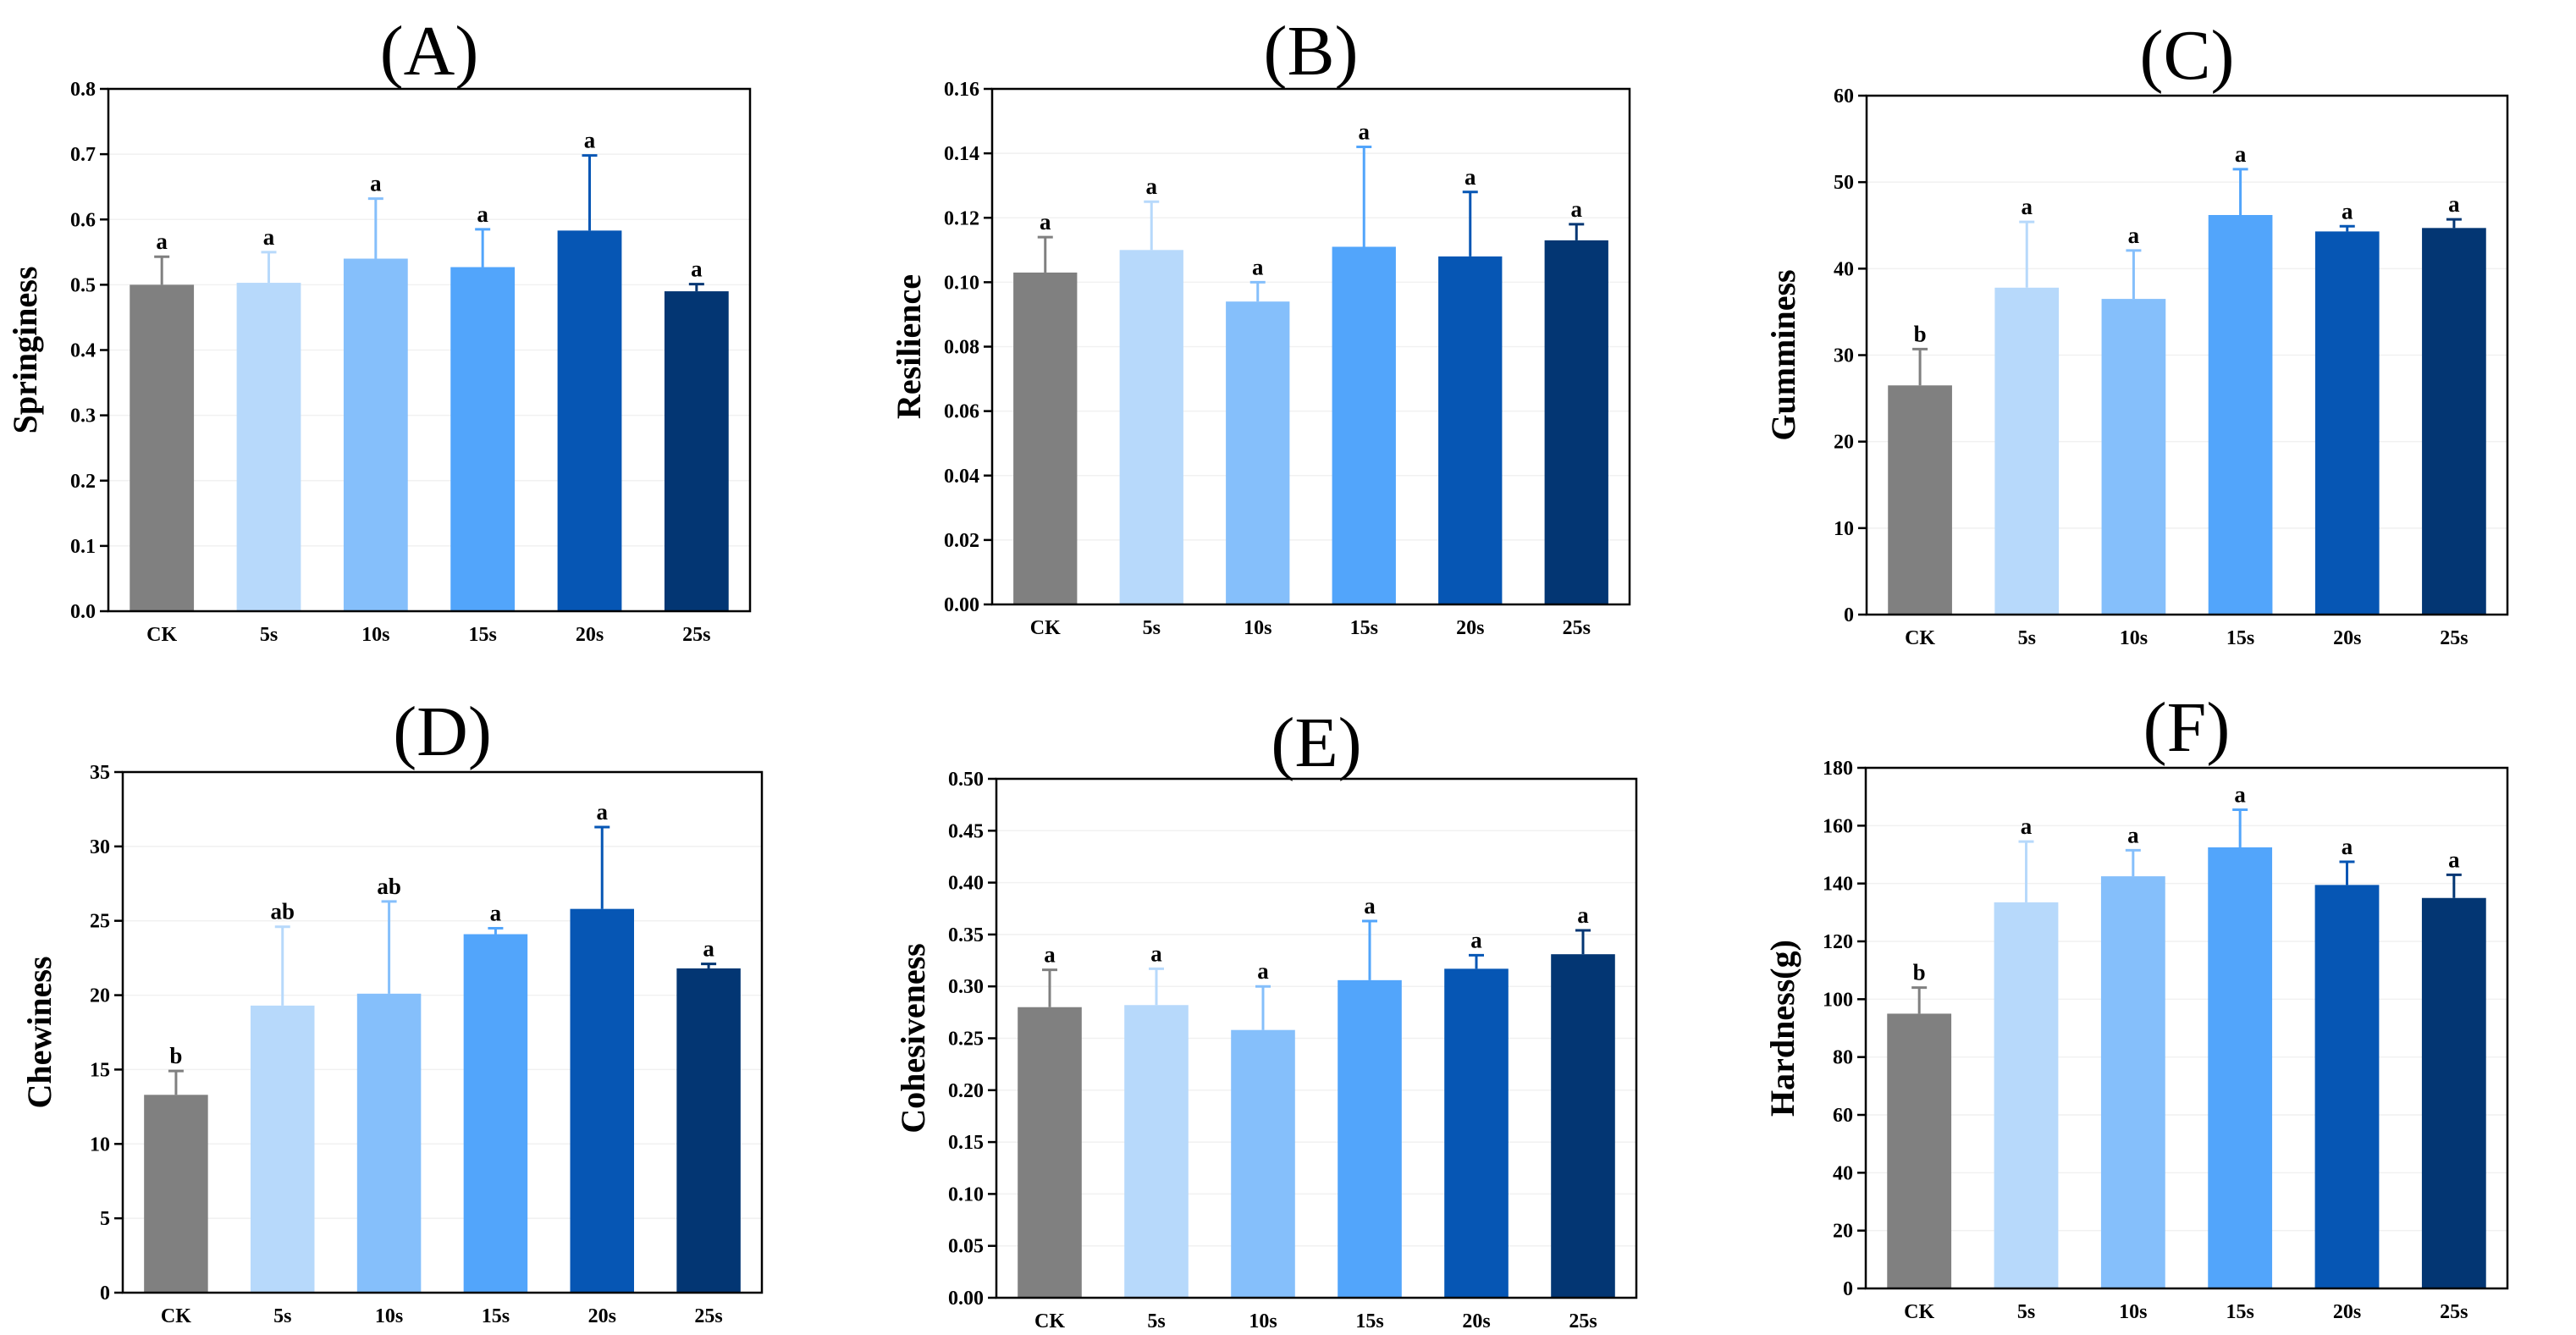 The width and height of the screenshot is (2576, 1335). I want to click on y-tick-label: 0.8, so click(83, 90).